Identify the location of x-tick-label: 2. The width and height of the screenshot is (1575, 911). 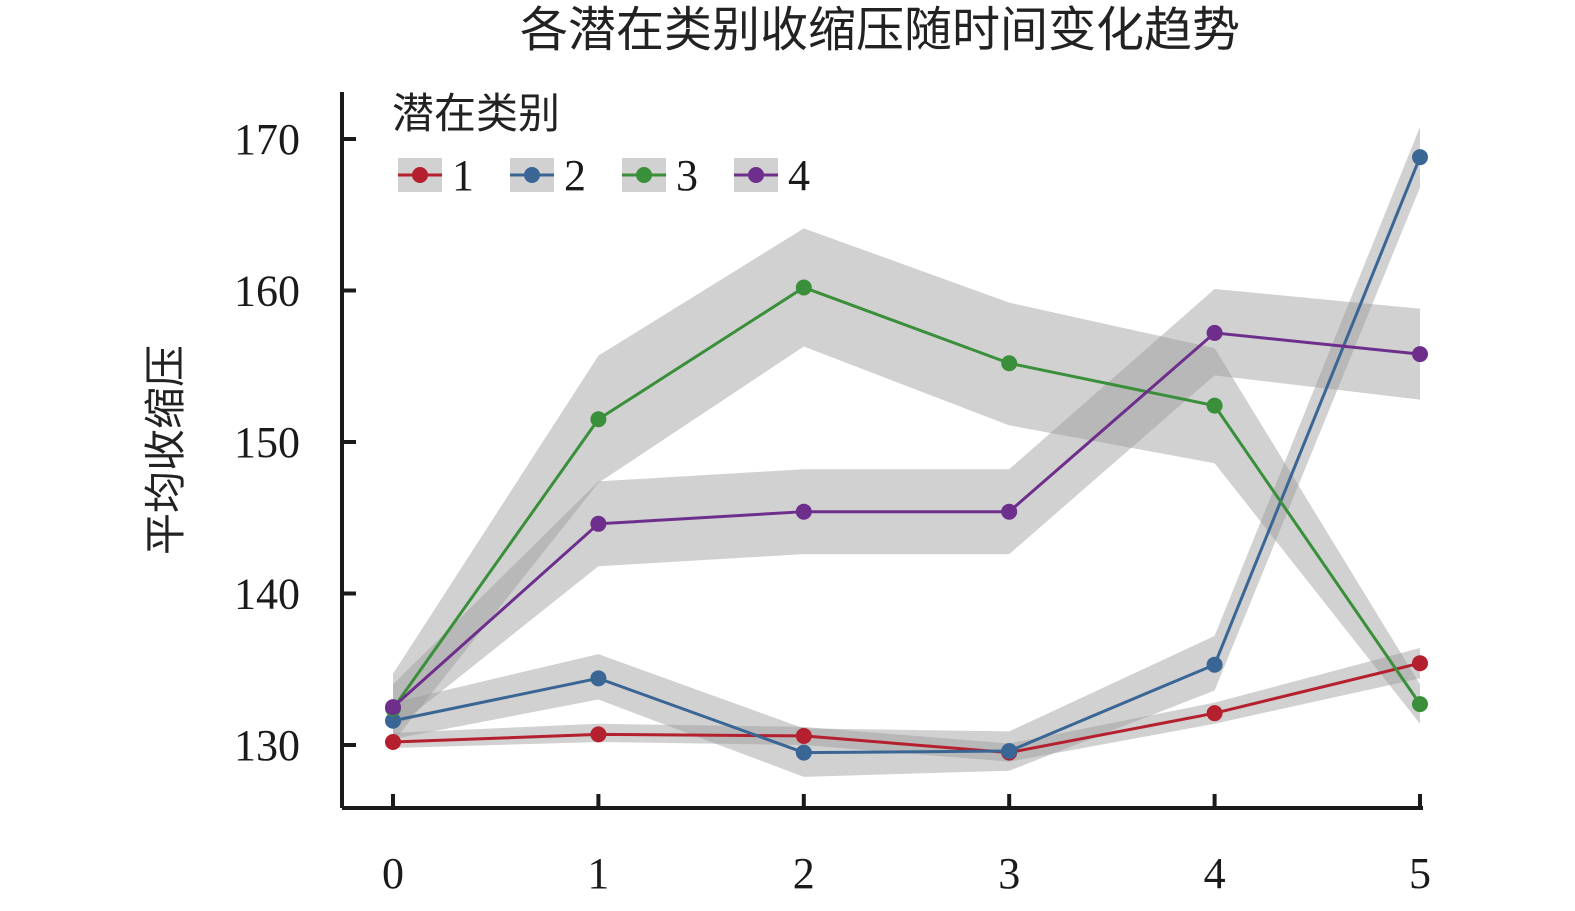
(804, 873).